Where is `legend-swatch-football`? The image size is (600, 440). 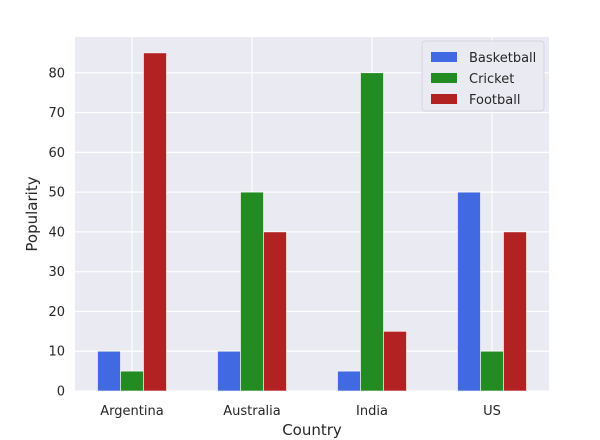
legend-swatch-football is located at coordinates (444, 99).